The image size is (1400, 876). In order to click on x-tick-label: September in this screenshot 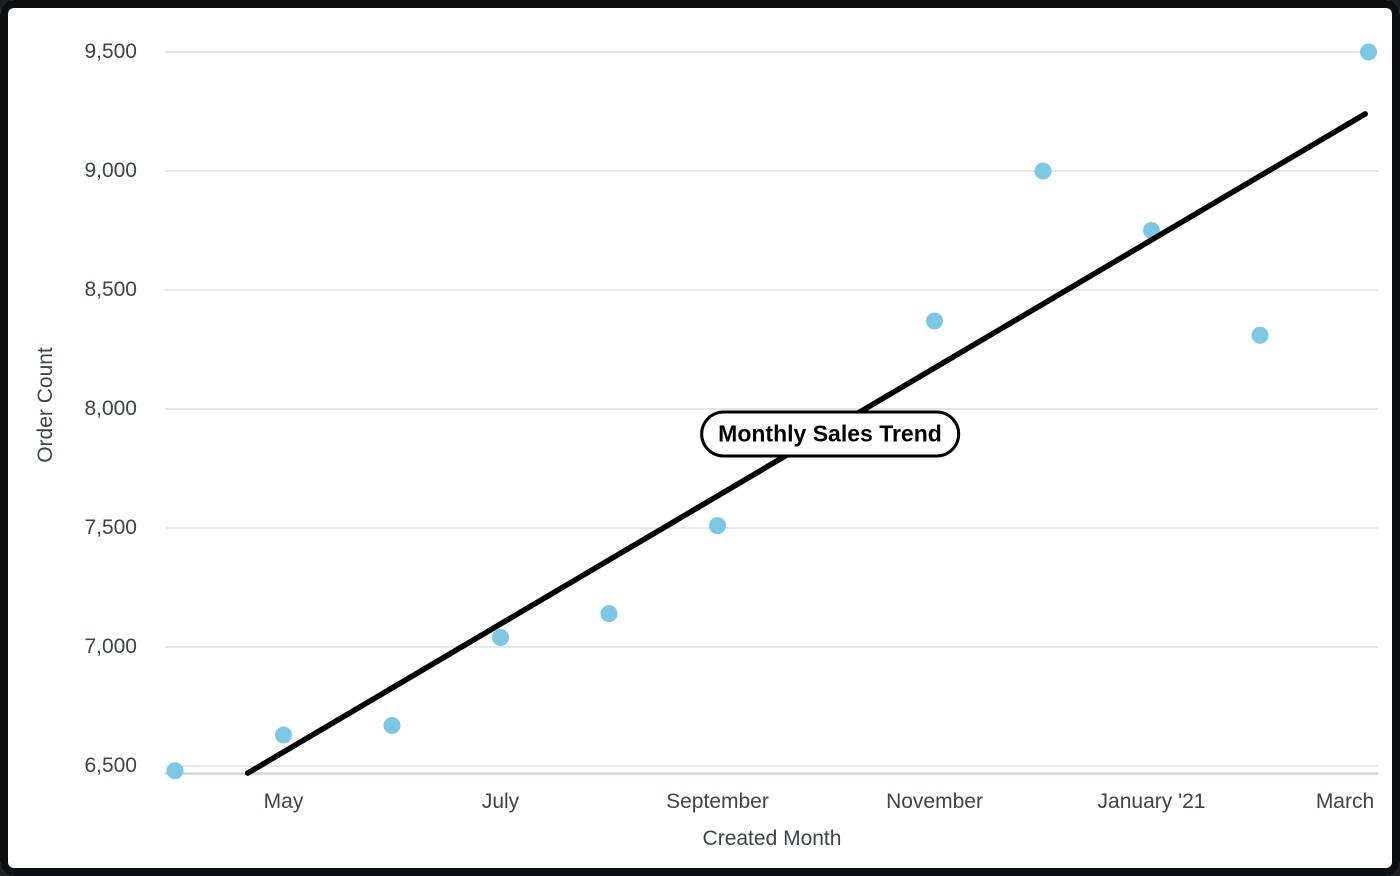, I will do `click(717, 801)`.